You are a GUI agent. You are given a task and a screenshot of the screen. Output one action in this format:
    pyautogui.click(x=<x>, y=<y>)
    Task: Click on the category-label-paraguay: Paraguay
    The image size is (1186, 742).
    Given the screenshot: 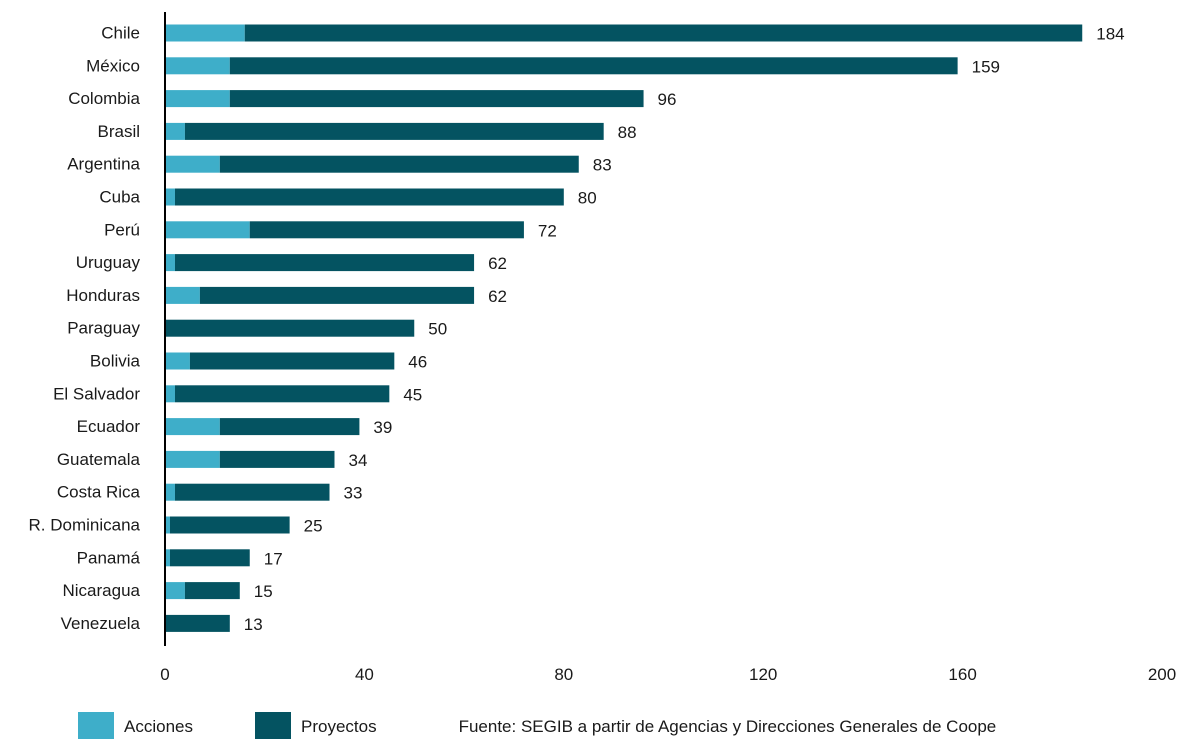 What is the action you would take?
    pyautogui.click(x=103, y=328)
    